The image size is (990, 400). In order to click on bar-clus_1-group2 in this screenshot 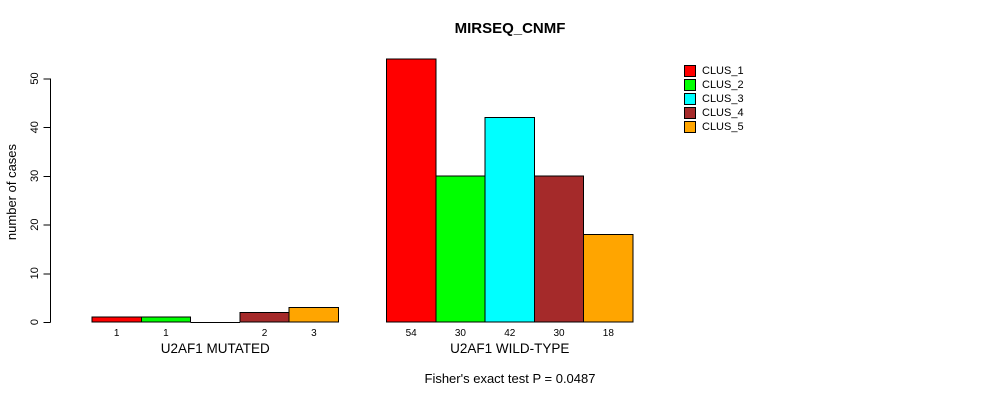, I will do `click(411, 190)`.